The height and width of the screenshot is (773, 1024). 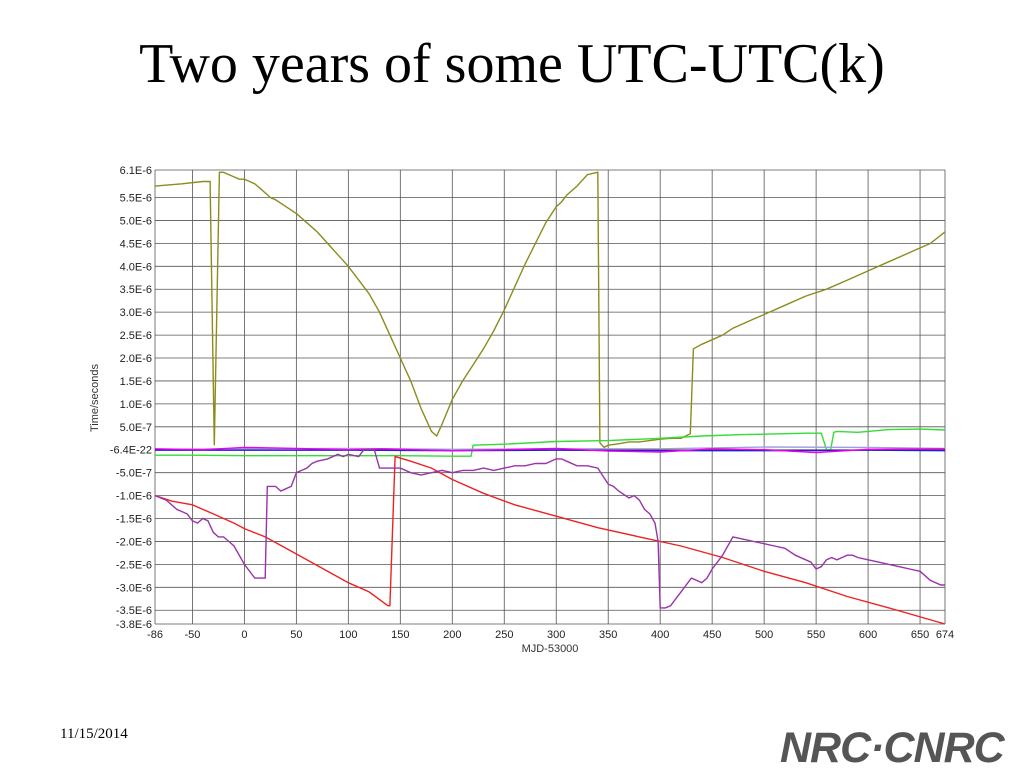 What do you see at coordinates (192, 635) in the screenshot?
I see `x-tick-label: -50` at bounding box center [192, 635].